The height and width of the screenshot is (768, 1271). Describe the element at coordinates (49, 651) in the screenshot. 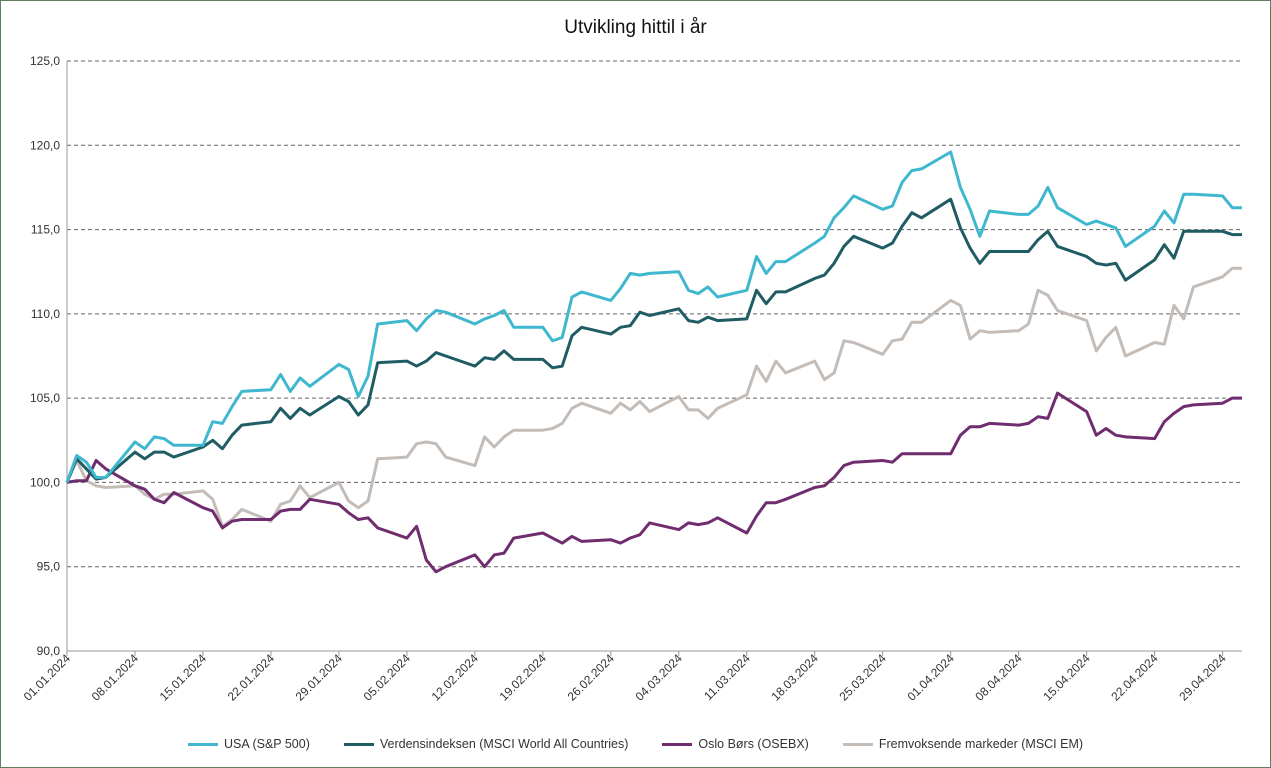

I see `y-tick-label: 90,0` at that location.